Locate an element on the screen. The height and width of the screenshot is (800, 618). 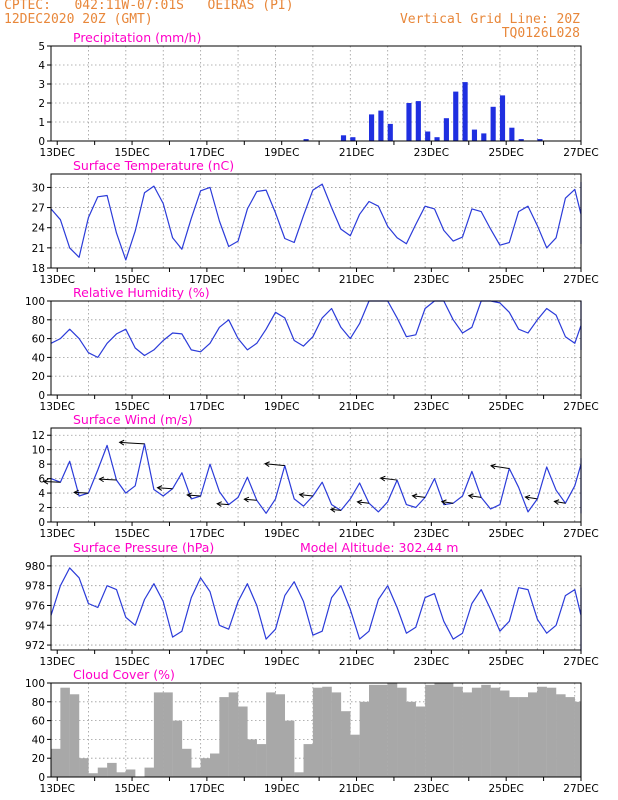
series-line is located at coordinates (316, 329).